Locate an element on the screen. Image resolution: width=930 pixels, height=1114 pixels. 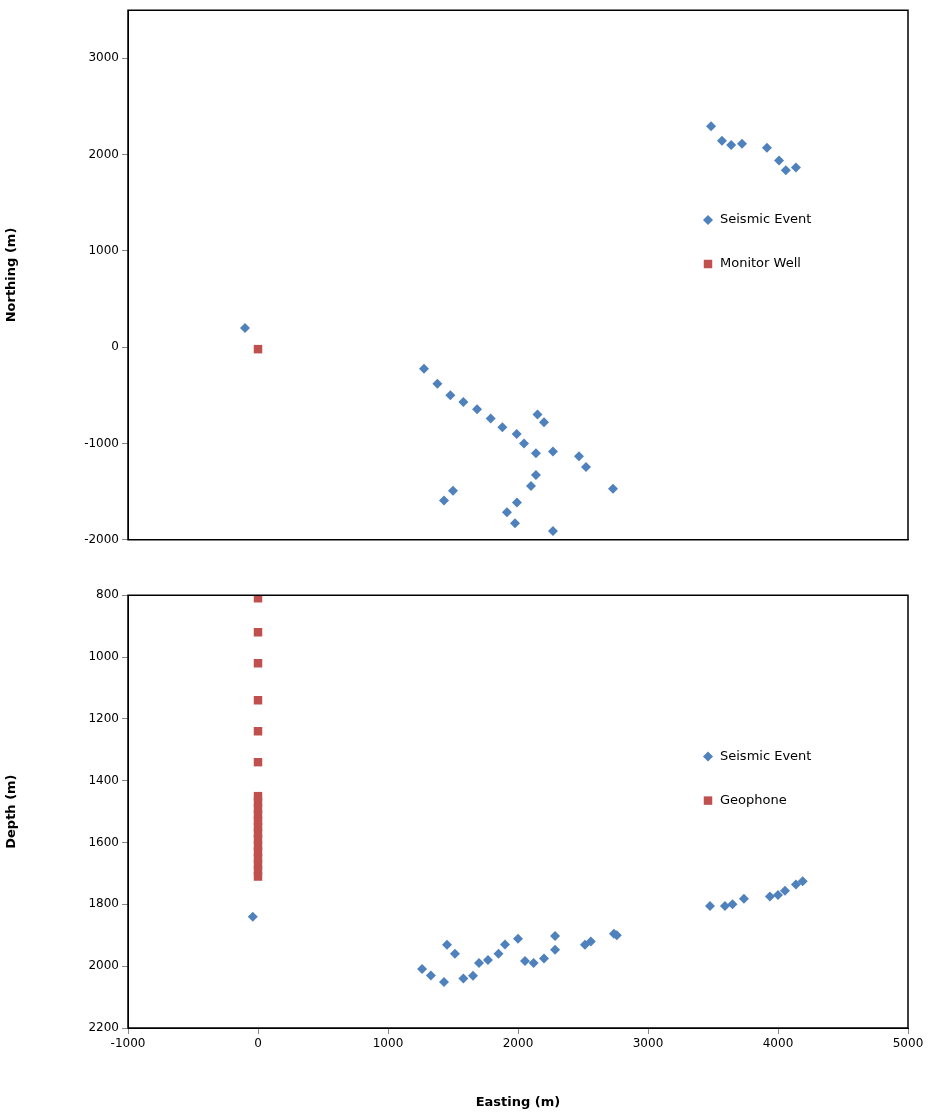
y-tick-label: 2200 is located at coordinates (103, 1027).